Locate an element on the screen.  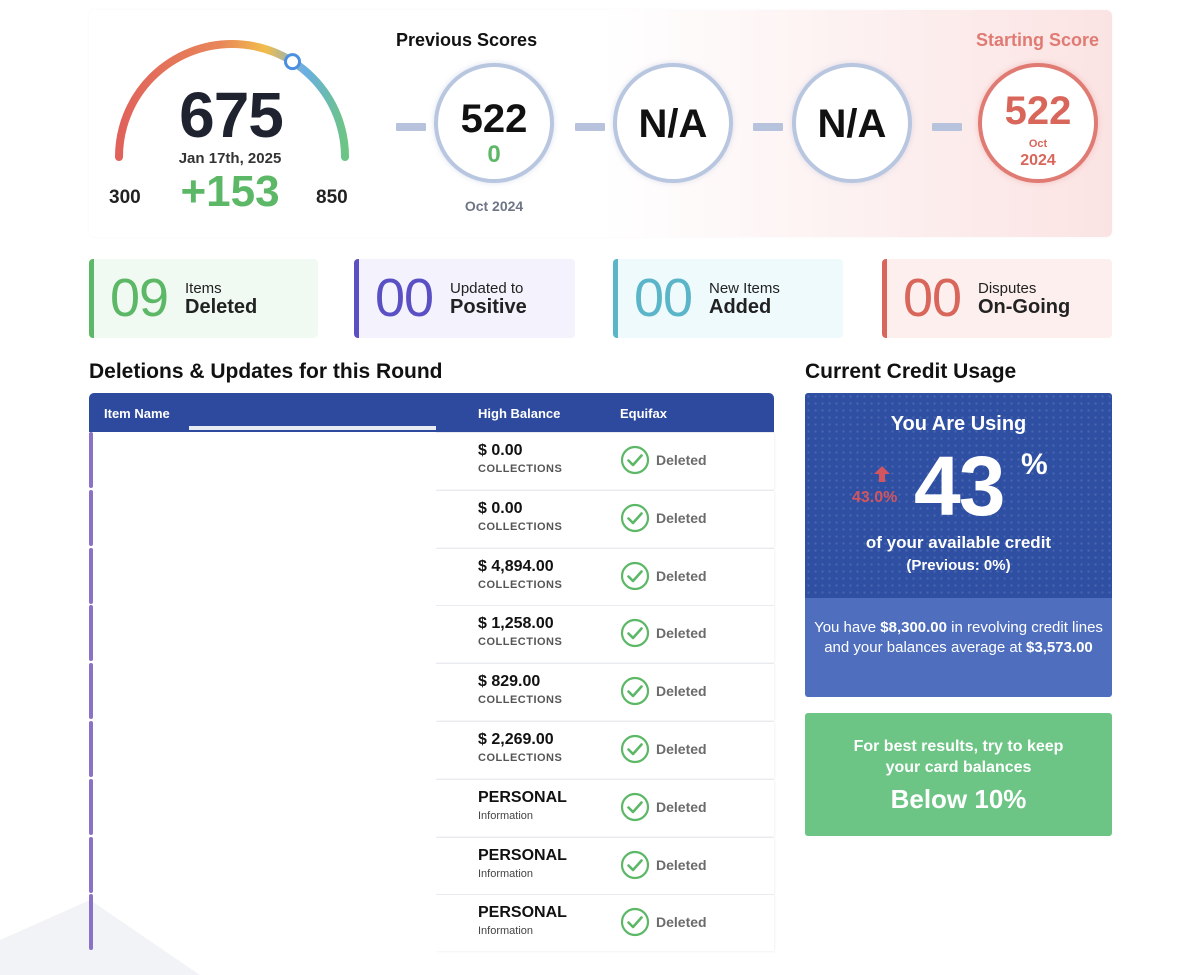
stat-card-positive: 00 Updated to Positive is located at coordinates (464, 298).